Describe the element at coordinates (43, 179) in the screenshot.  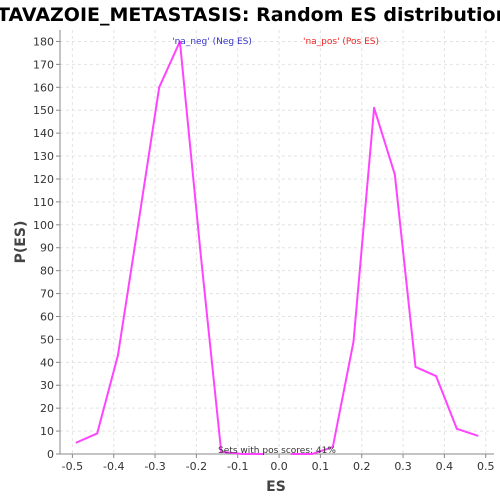
I see `y-tick-label: 120` at that location.